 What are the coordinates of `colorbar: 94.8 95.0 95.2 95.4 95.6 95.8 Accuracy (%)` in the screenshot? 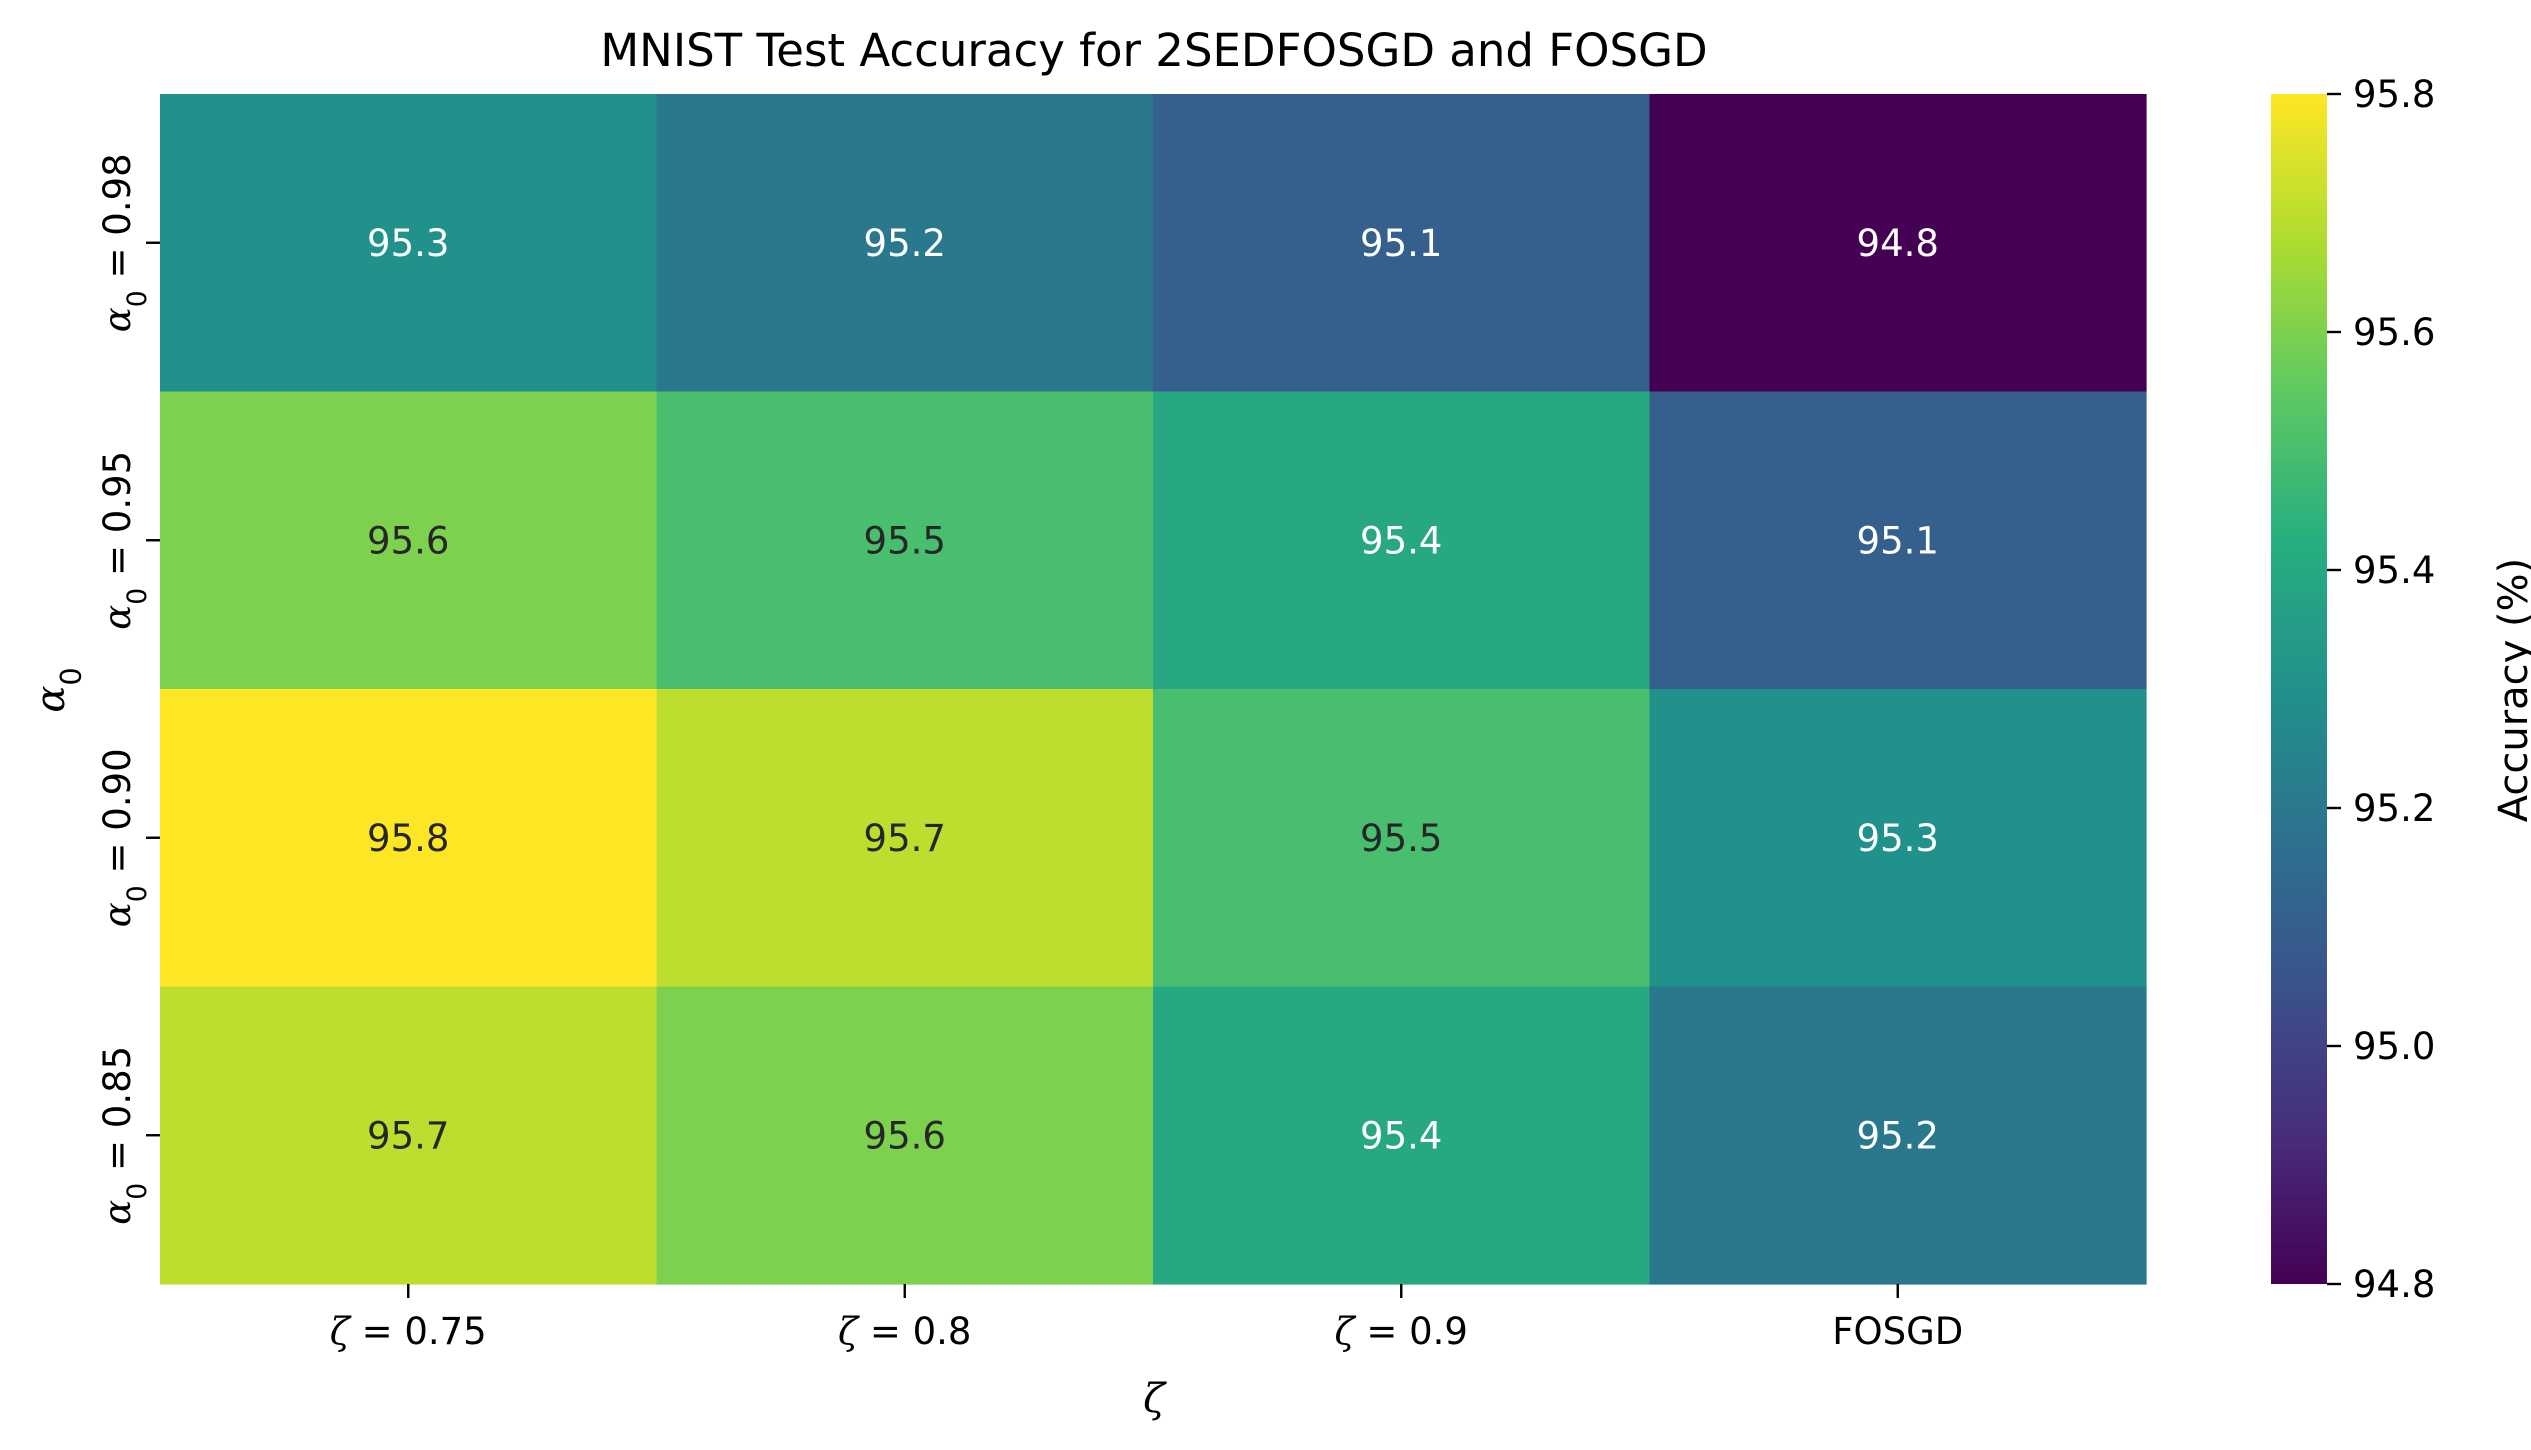 It's located at (2401, 689).